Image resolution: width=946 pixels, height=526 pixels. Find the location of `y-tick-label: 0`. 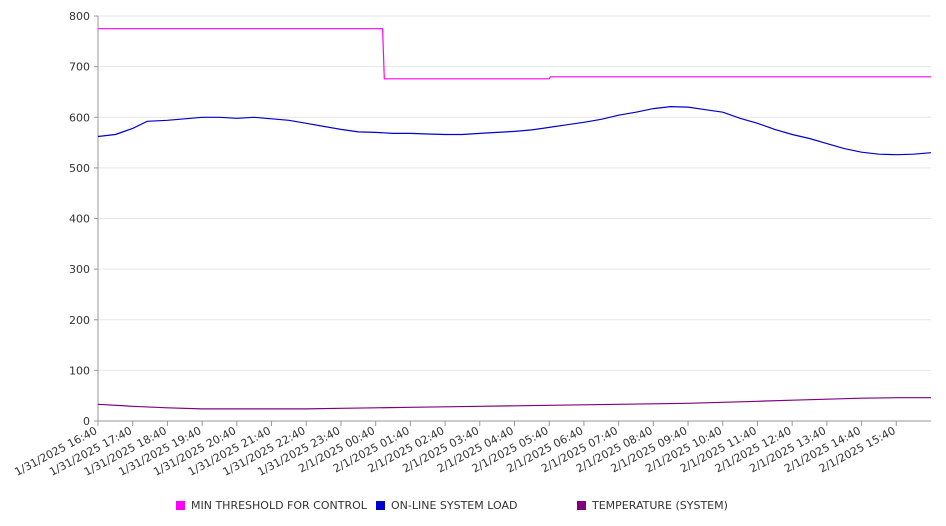

y-tick-label: 0 is located at coordinates (86, 421).